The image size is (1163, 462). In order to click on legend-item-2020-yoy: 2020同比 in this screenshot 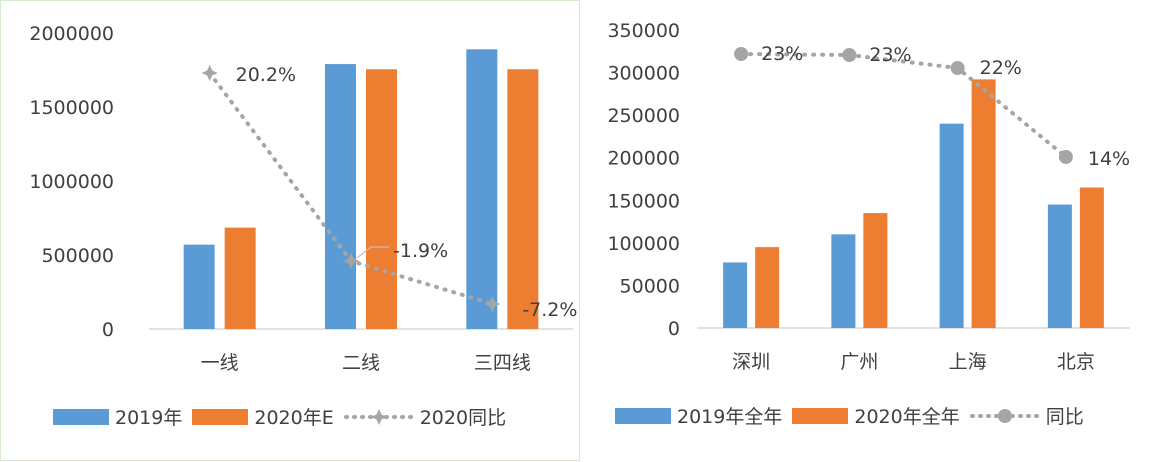, I will do `click(425, 416)`.